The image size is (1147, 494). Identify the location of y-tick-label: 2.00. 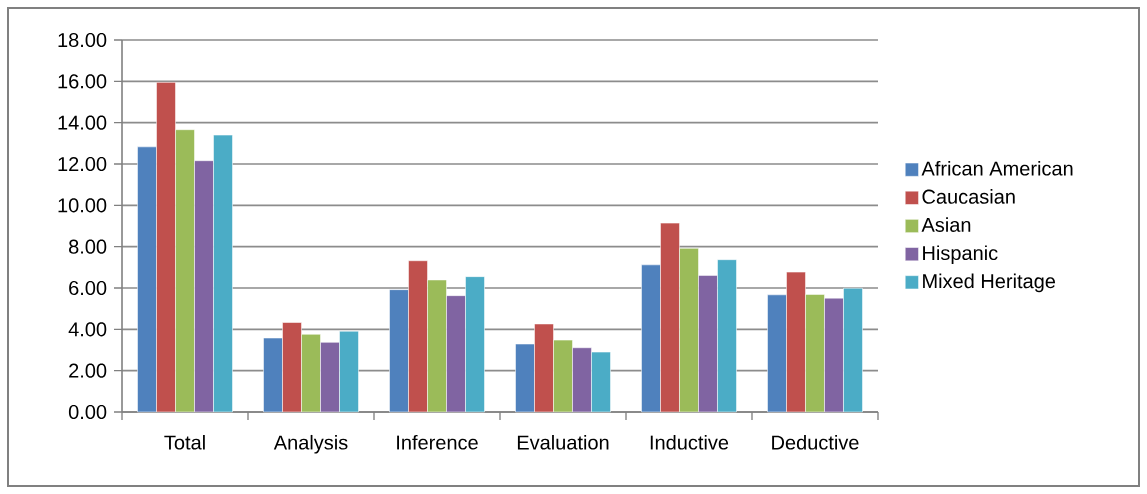
(88, 370).